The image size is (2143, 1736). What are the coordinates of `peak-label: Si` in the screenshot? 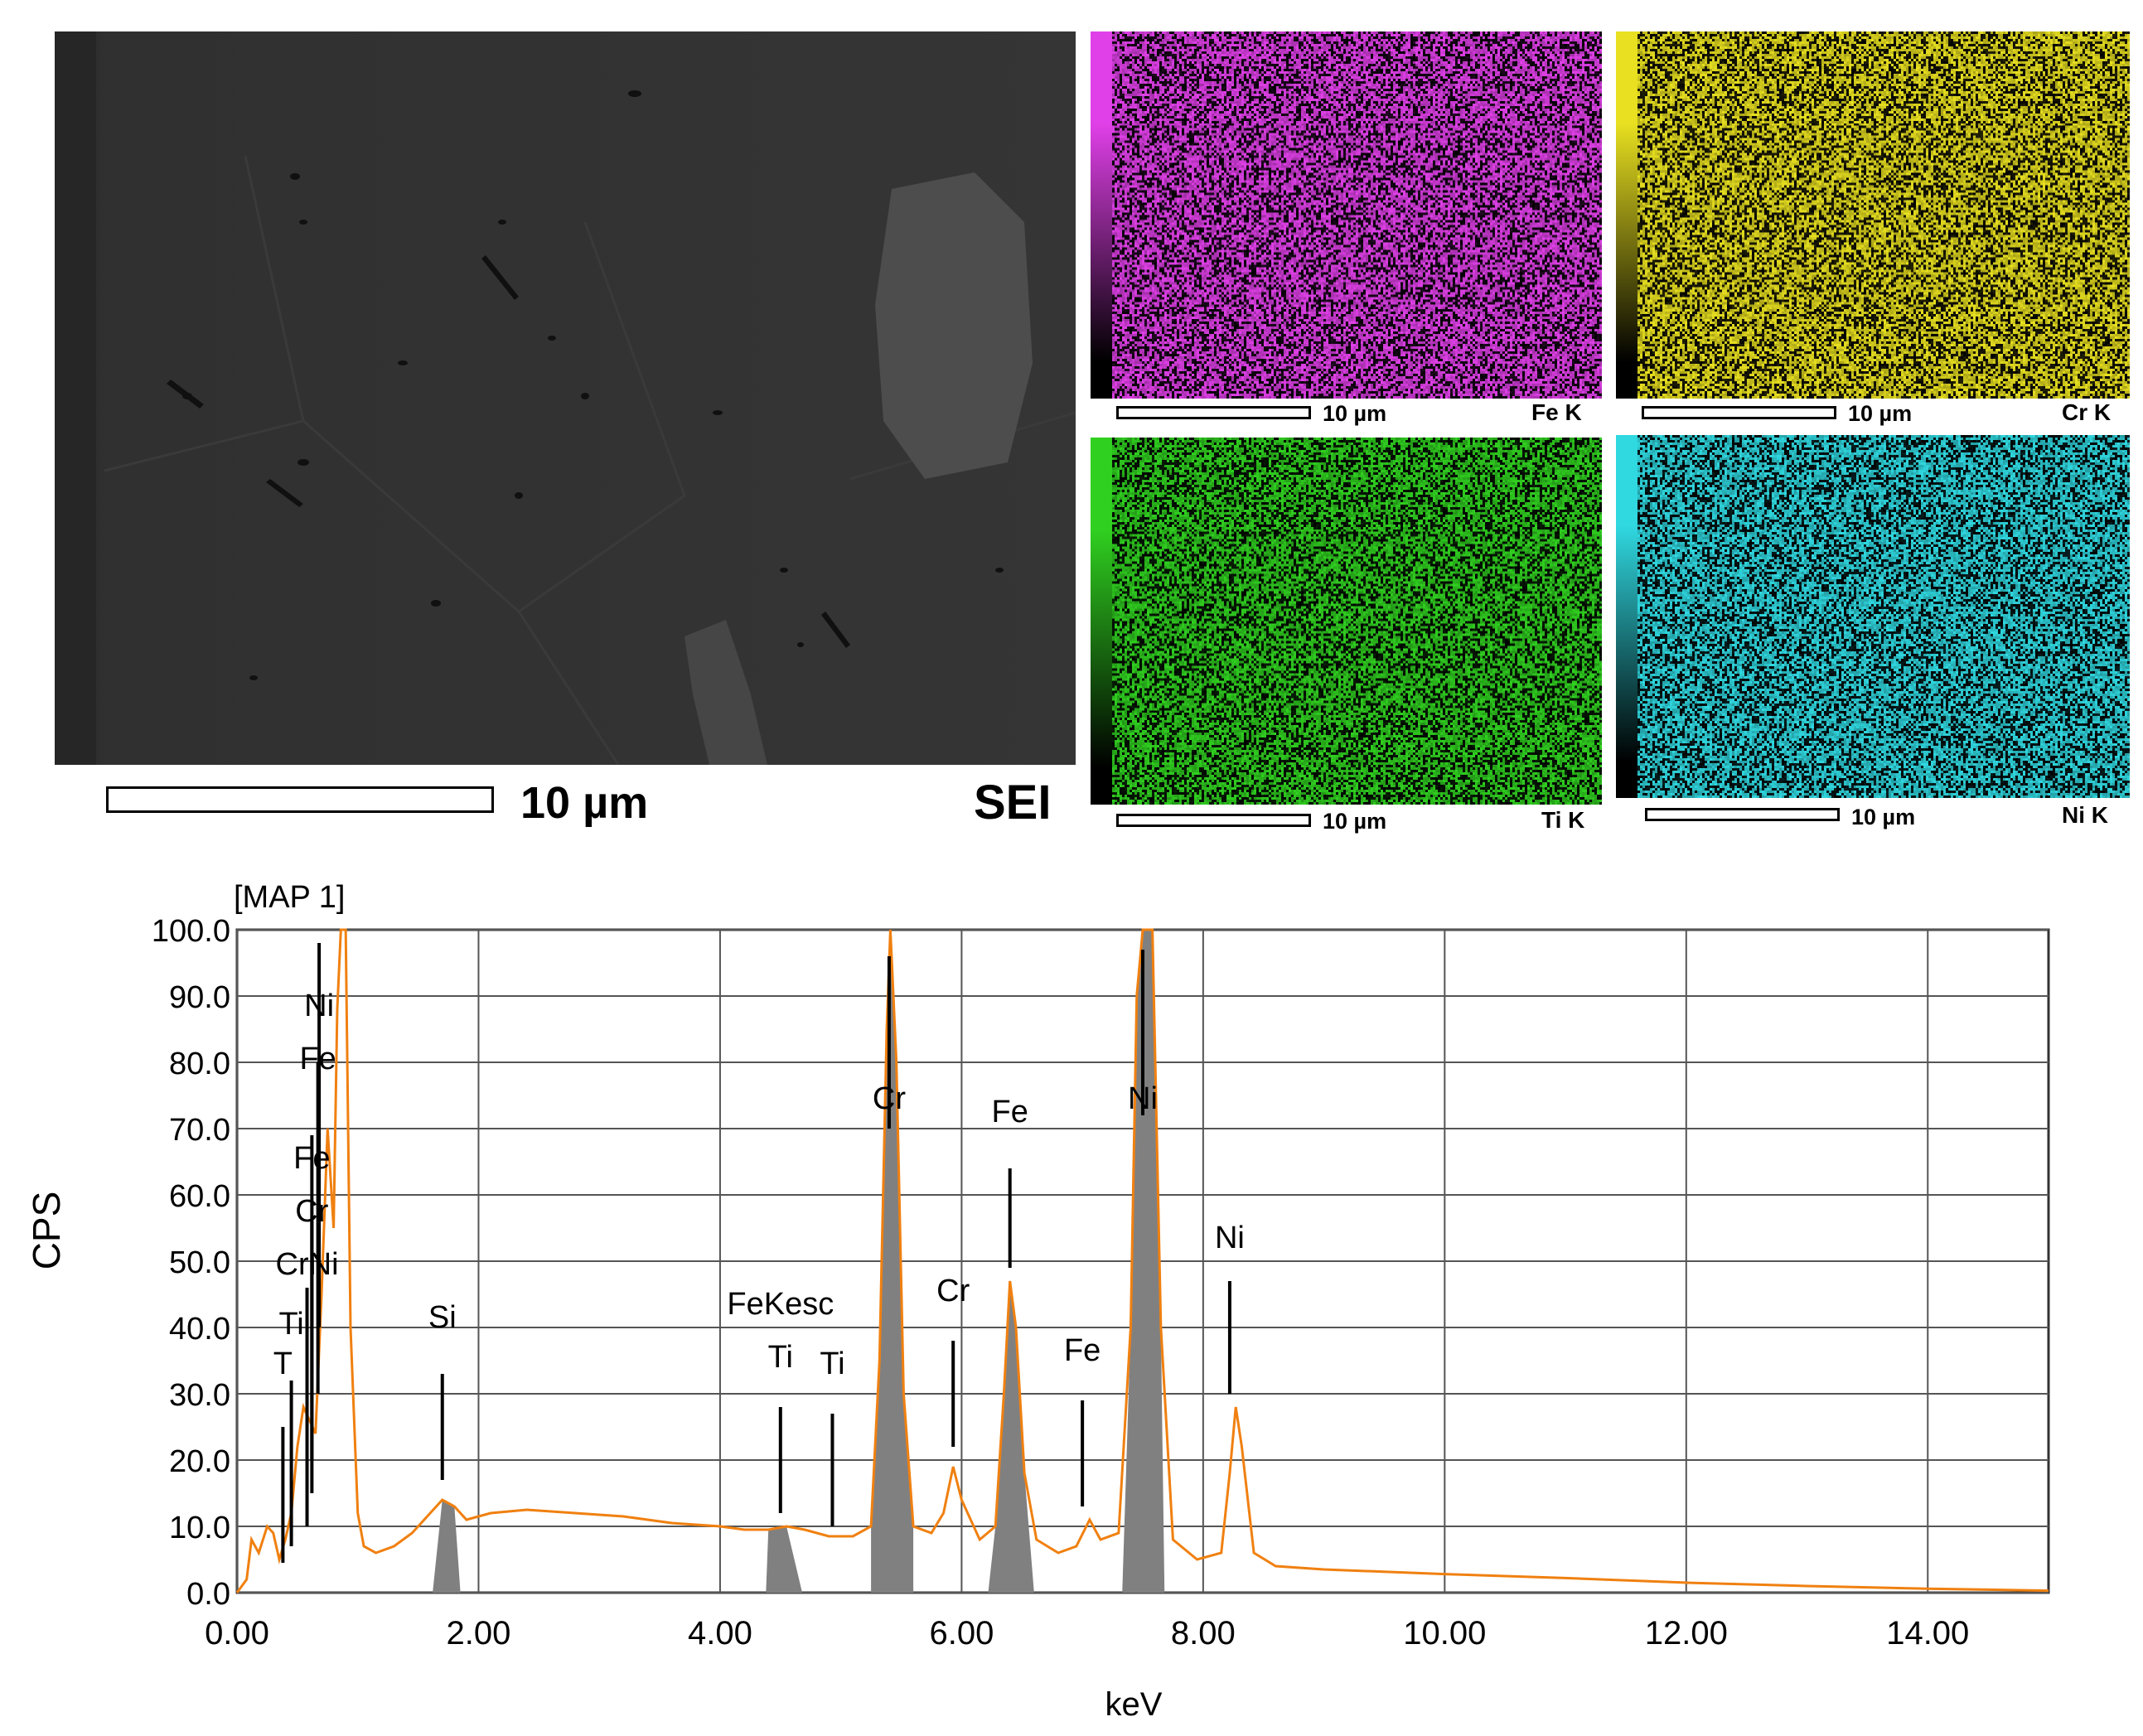 It's located at (442, 1317).